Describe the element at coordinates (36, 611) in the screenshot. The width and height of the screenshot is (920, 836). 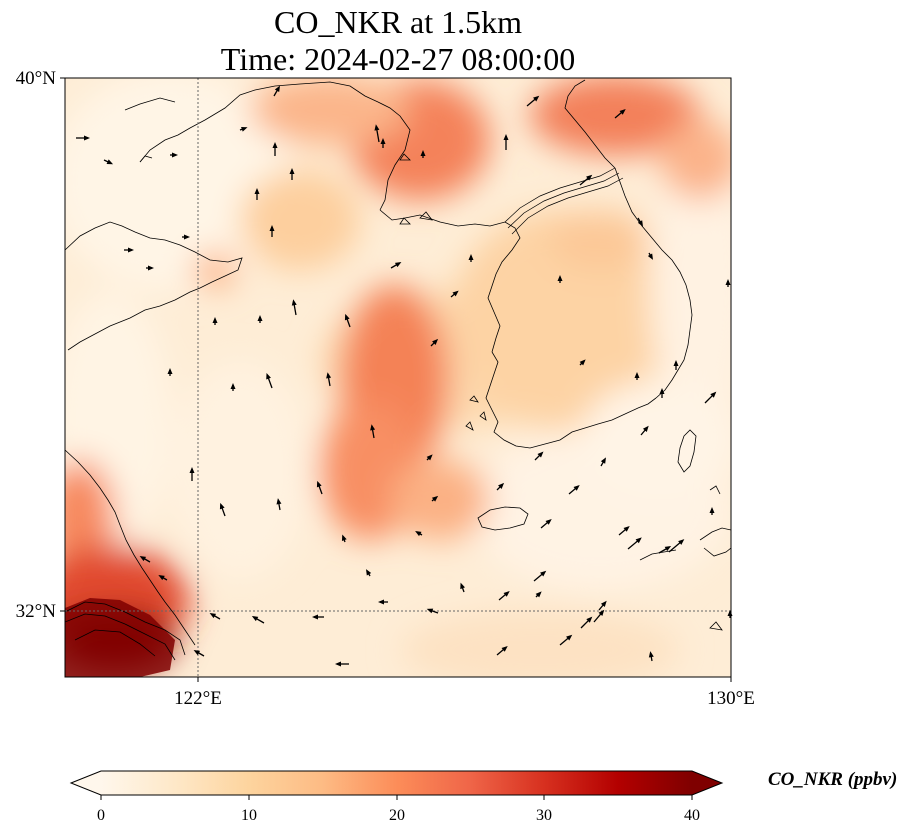
I see `lat-label-32n: 32°N` at that location.